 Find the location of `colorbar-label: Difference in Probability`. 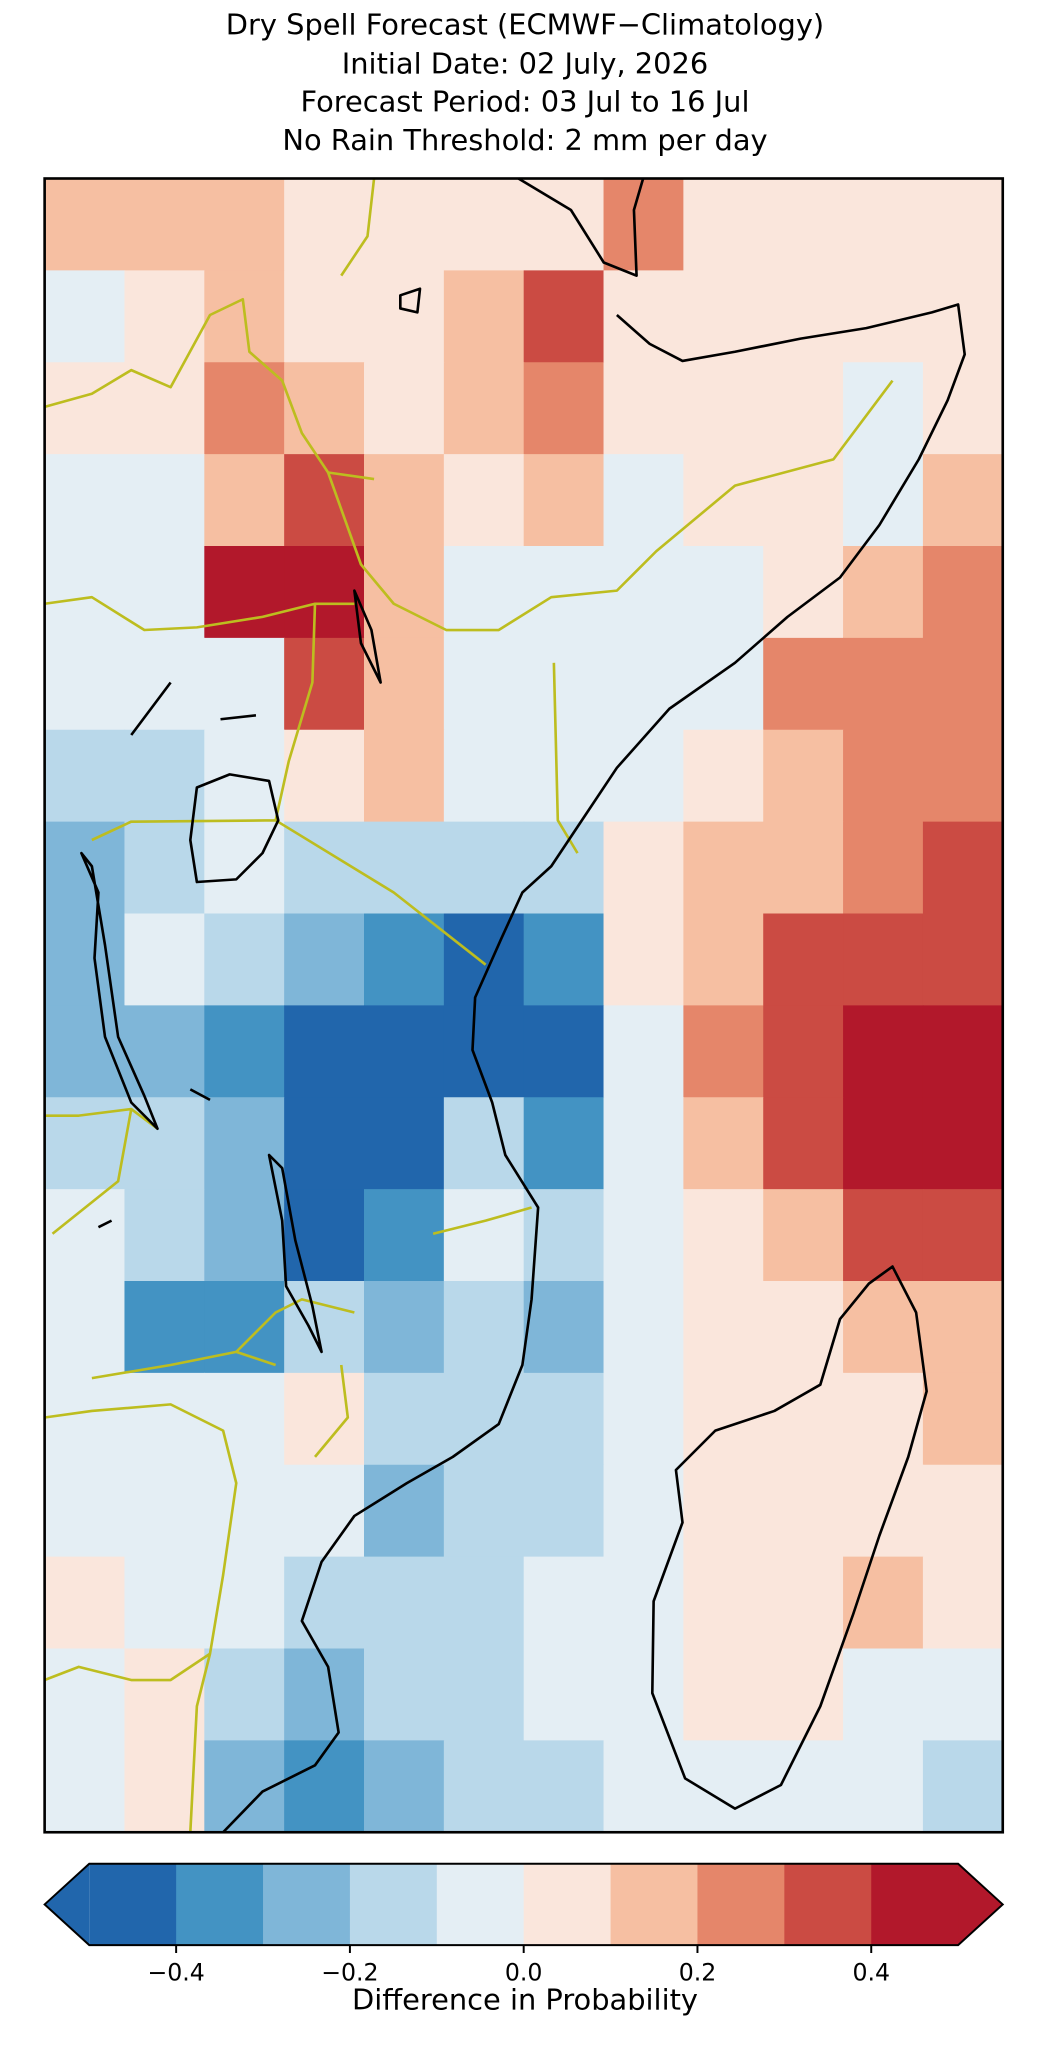

colorbar-label: Difference in Probability is located at coordinates (525, 2000).